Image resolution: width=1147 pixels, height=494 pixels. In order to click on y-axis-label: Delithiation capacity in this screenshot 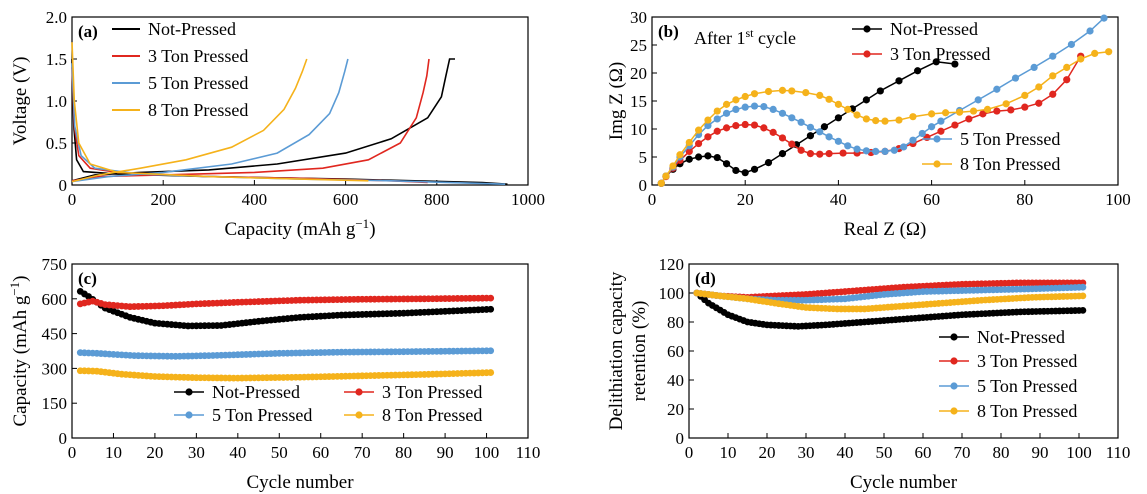, I will do `click(616, 350)`.